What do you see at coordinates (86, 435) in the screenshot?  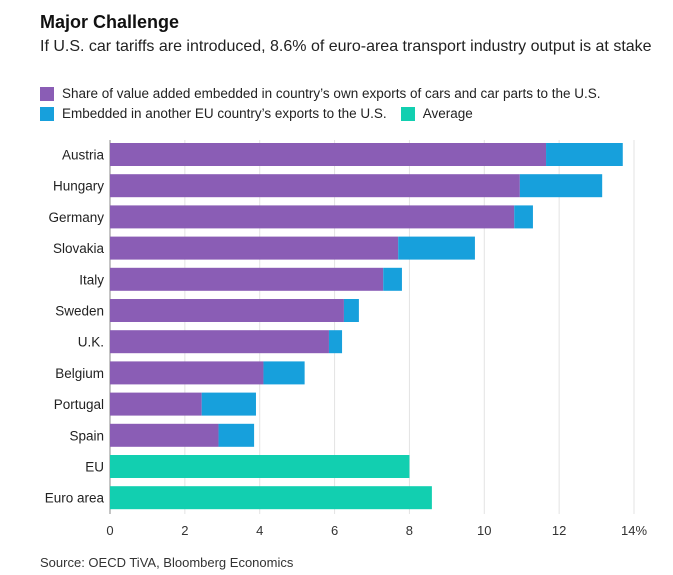 I see `category-label-9: Spain` at bounding box center [86, 435].